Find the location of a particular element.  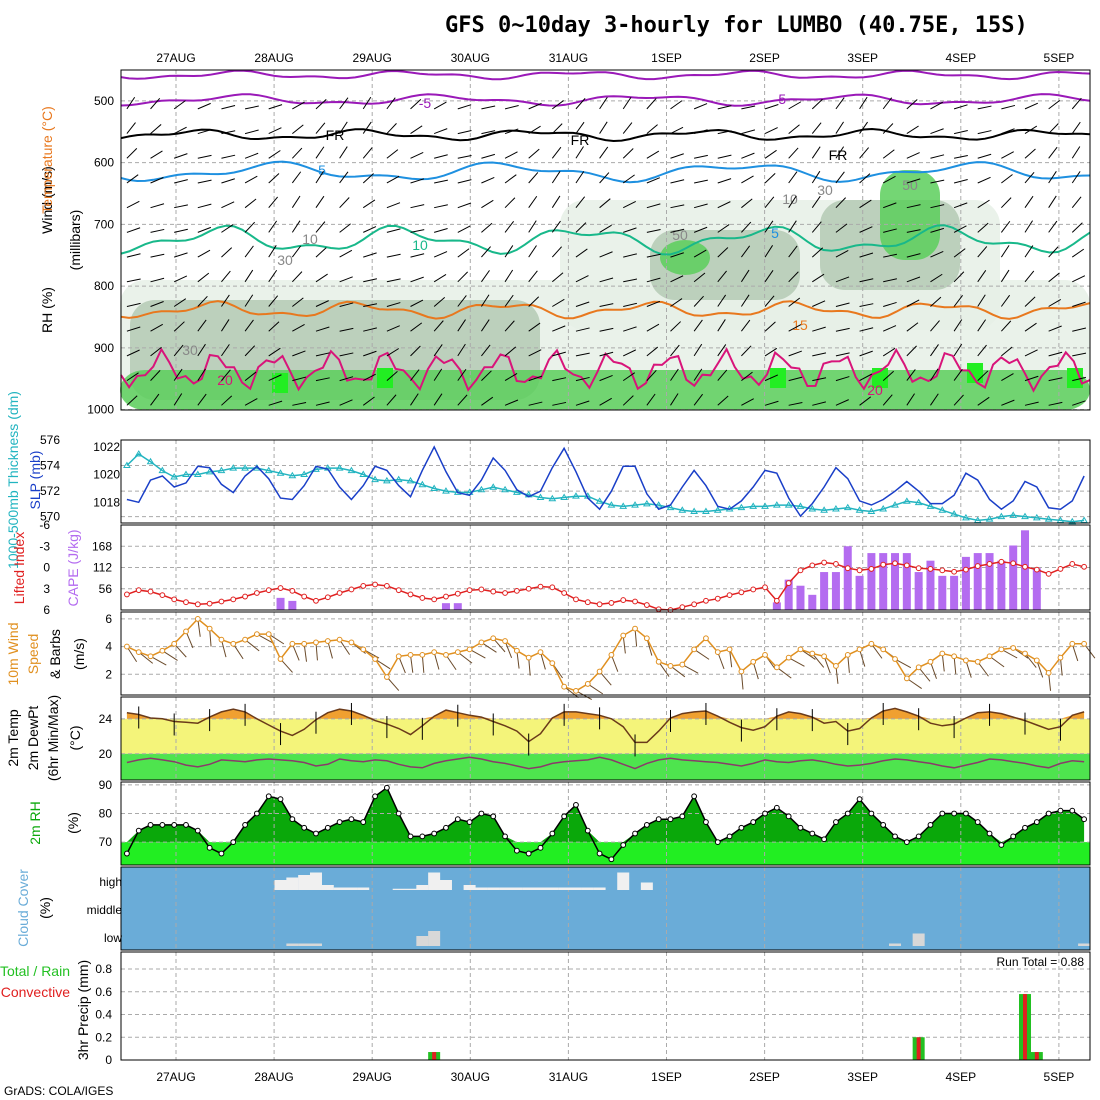

temp2m-panel: 24 20 is located at coordinates (595, 738).